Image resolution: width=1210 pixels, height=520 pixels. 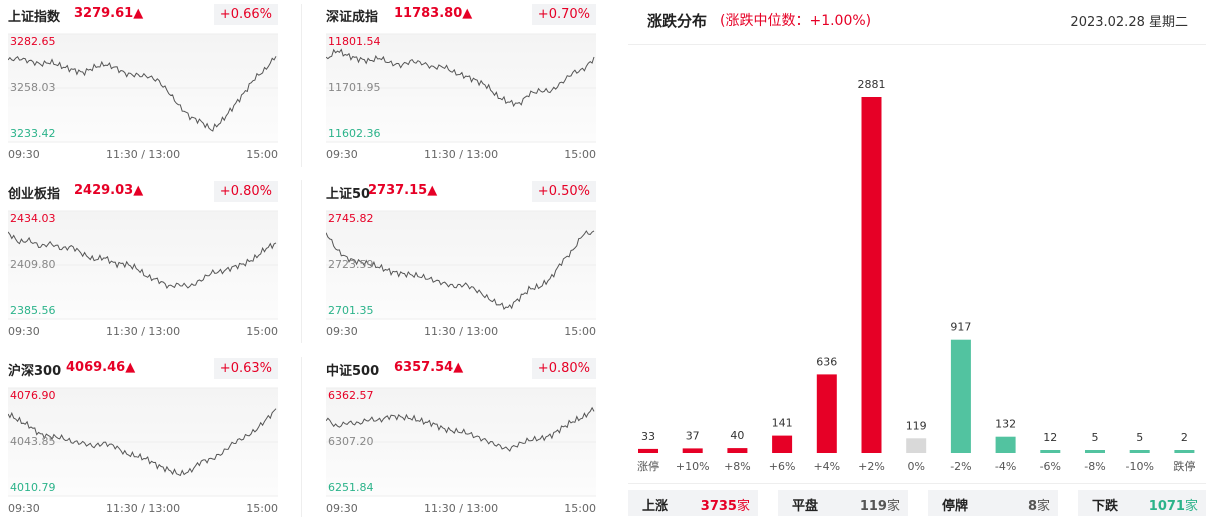 I want to click on axis-high-label: 2745.82, so click(x=351, y=218).